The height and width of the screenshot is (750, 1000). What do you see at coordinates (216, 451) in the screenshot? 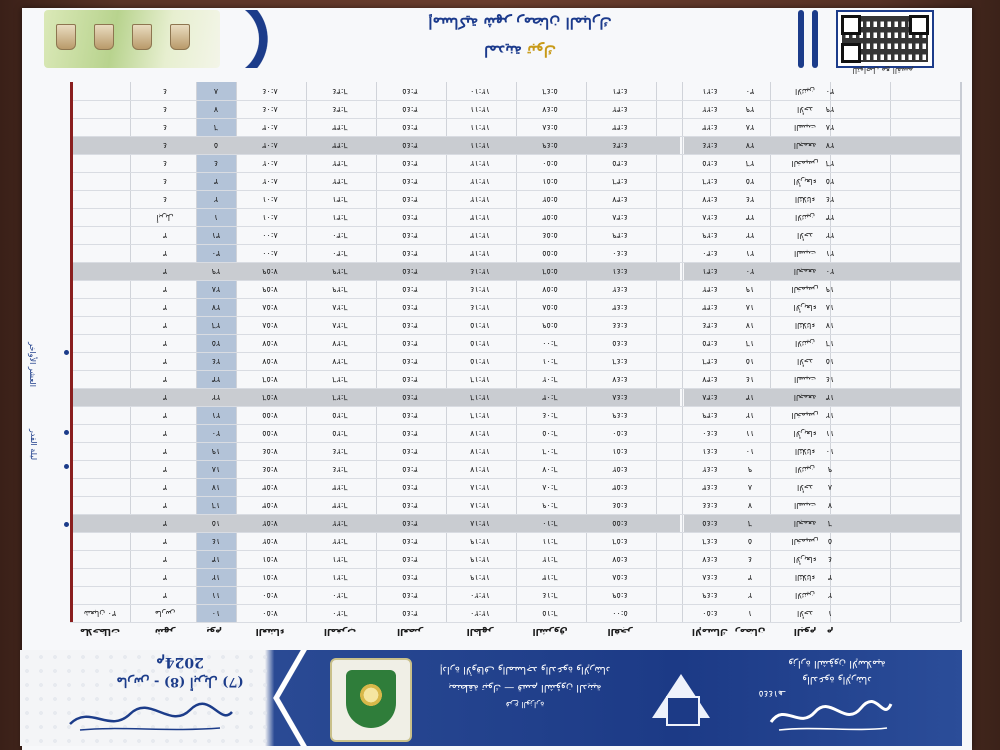
I see `cell-gd: ١٩` at bounding box center [216, 451].